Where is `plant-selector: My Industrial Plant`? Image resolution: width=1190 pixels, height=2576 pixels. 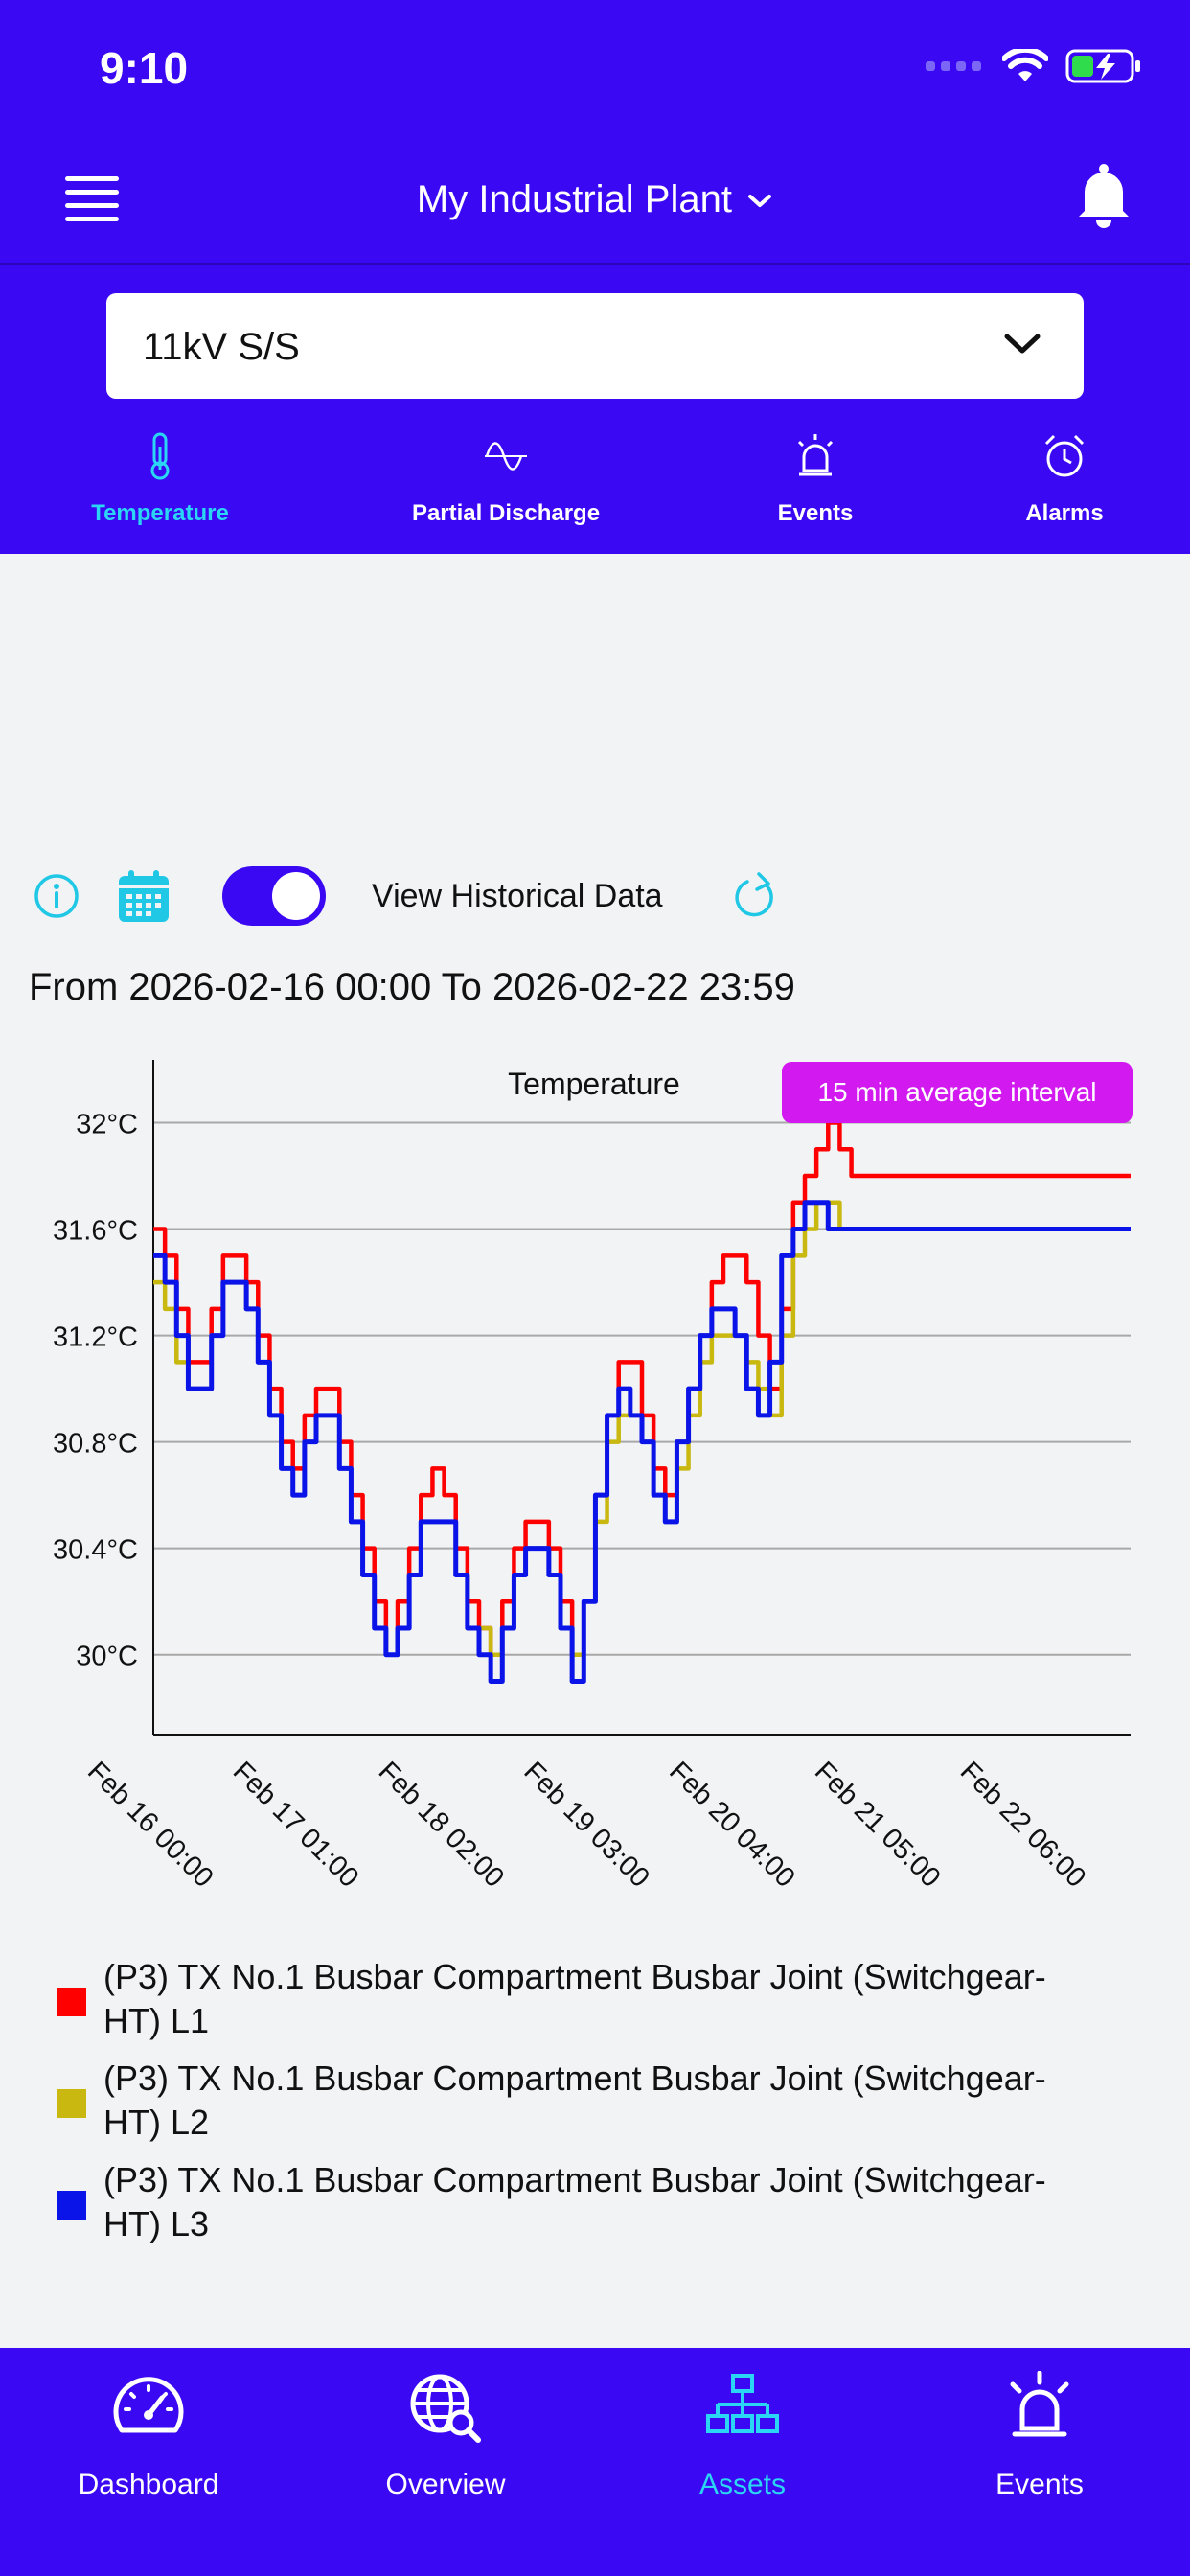
plant-selector: My Industrial Plant is located at coordinates (595, 199).